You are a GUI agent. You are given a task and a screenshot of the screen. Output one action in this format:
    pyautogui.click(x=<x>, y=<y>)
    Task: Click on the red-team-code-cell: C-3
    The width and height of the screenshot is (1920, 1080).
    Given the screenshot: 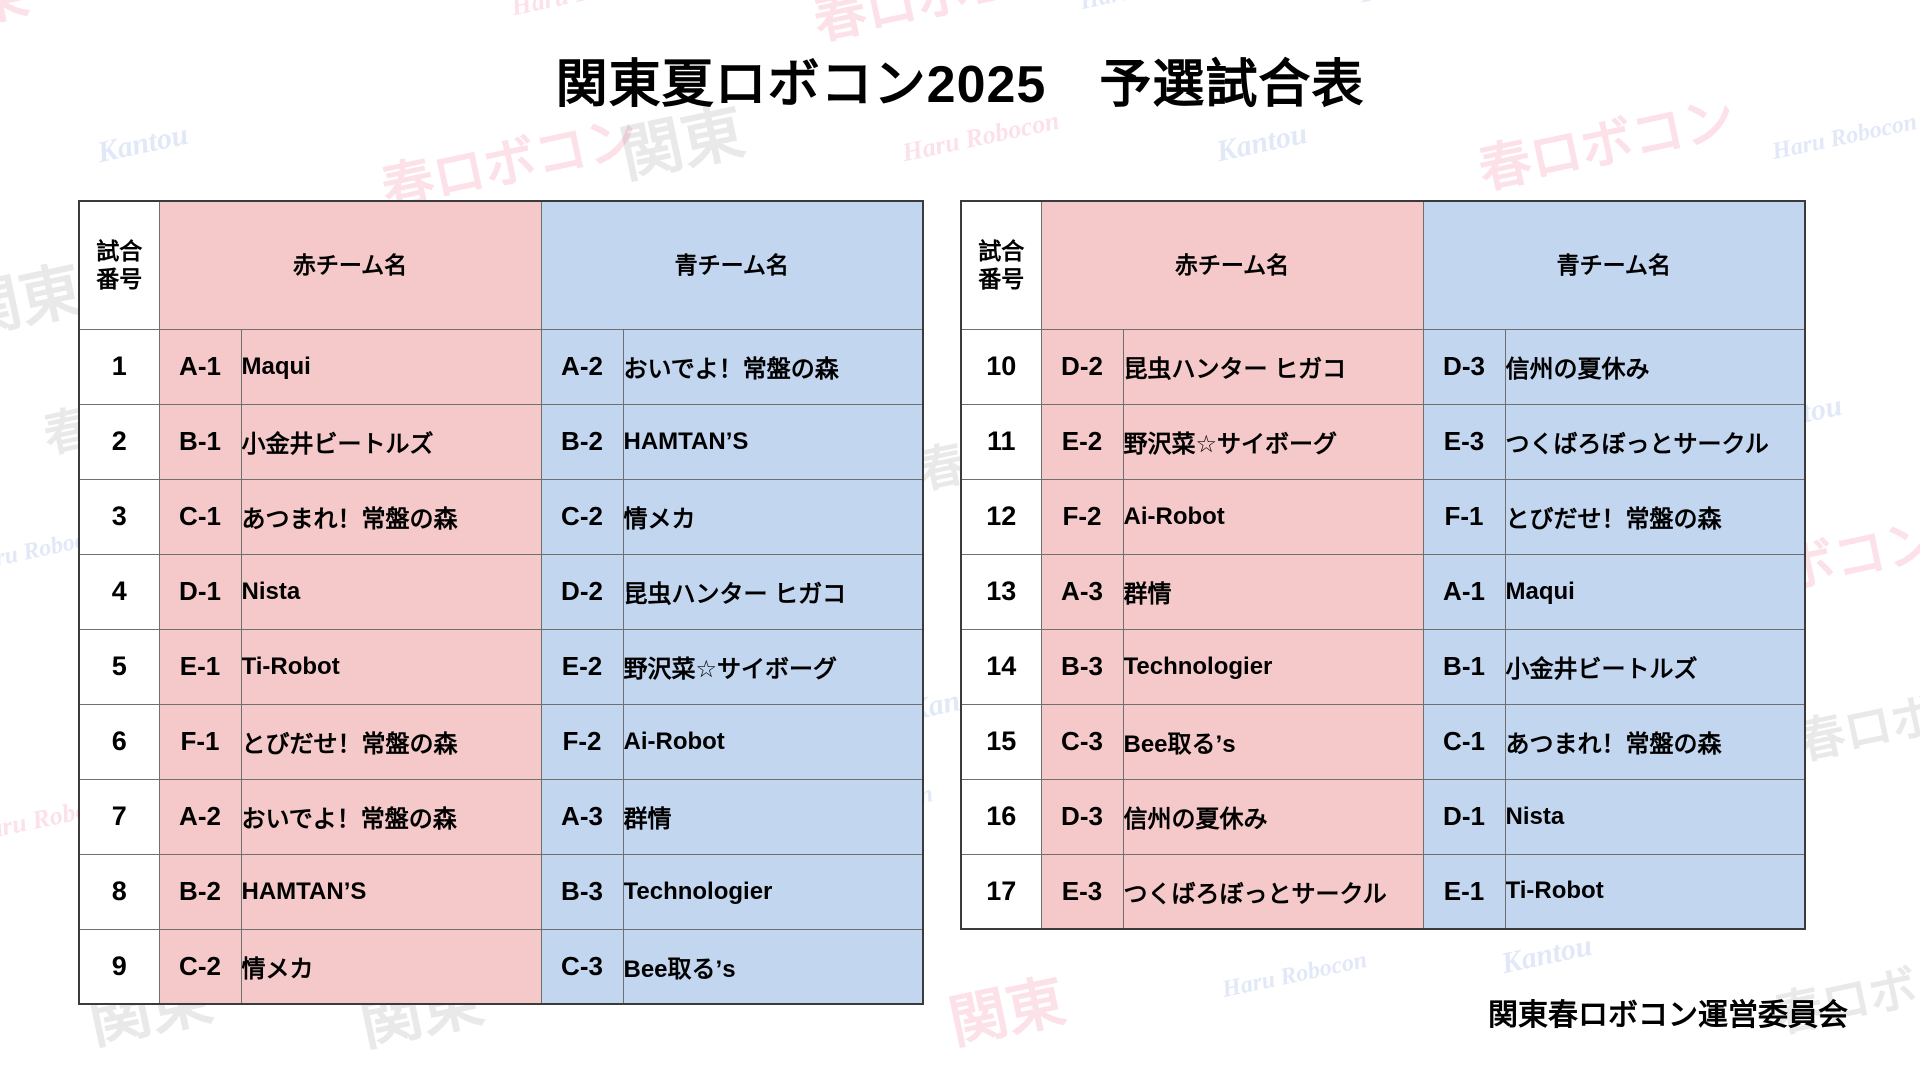 What is the action you would take?
    pyautogui.click(x=1082, y=741)
    